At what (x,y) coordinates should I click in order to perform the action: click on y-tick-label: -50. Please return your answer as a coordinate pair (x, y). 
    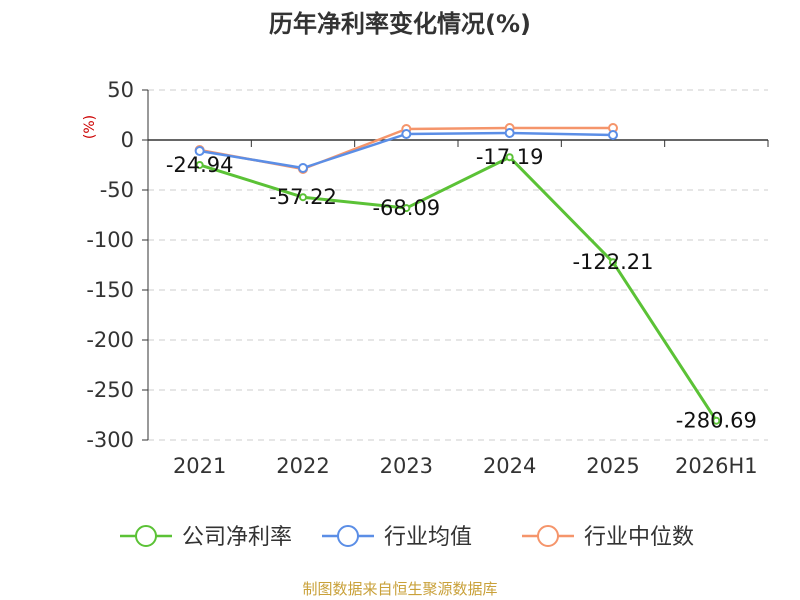
    Looking at the image, I should click on (117, 190).